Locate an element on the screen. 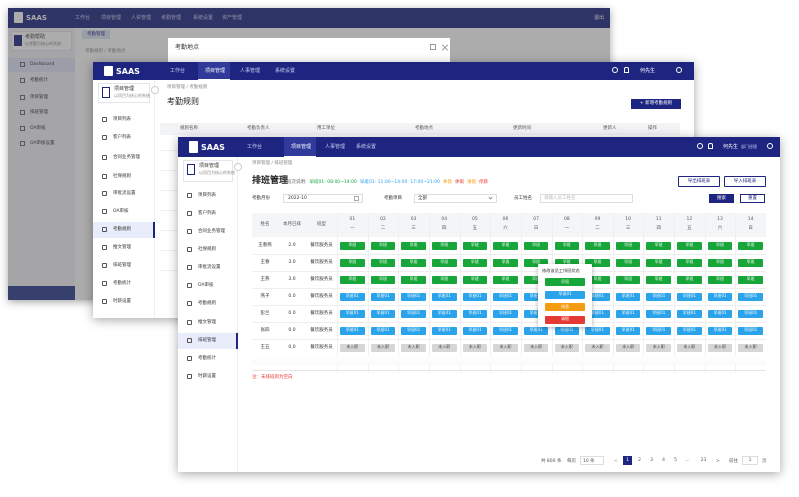 The width and height of the screenshot is (799, 497). menu-item: OA审核 is located at coordinates (121, 211).